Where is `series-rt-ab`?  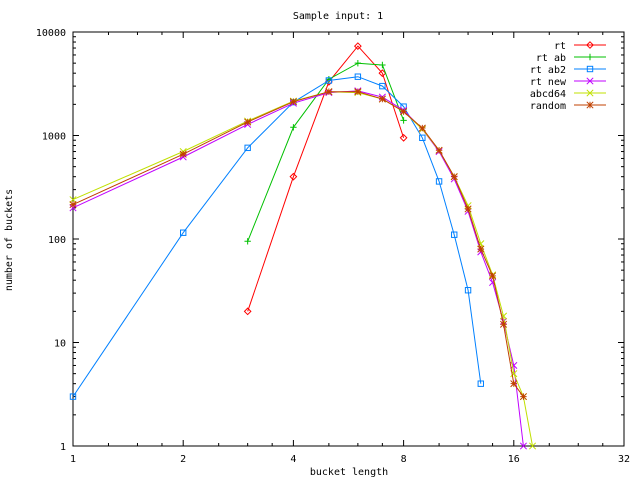 series-rt-ab is located at coordinates (325, 152).